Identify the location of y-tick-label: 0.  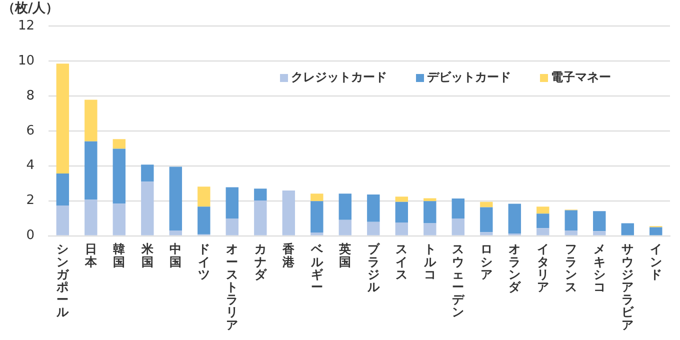
(30, 236).